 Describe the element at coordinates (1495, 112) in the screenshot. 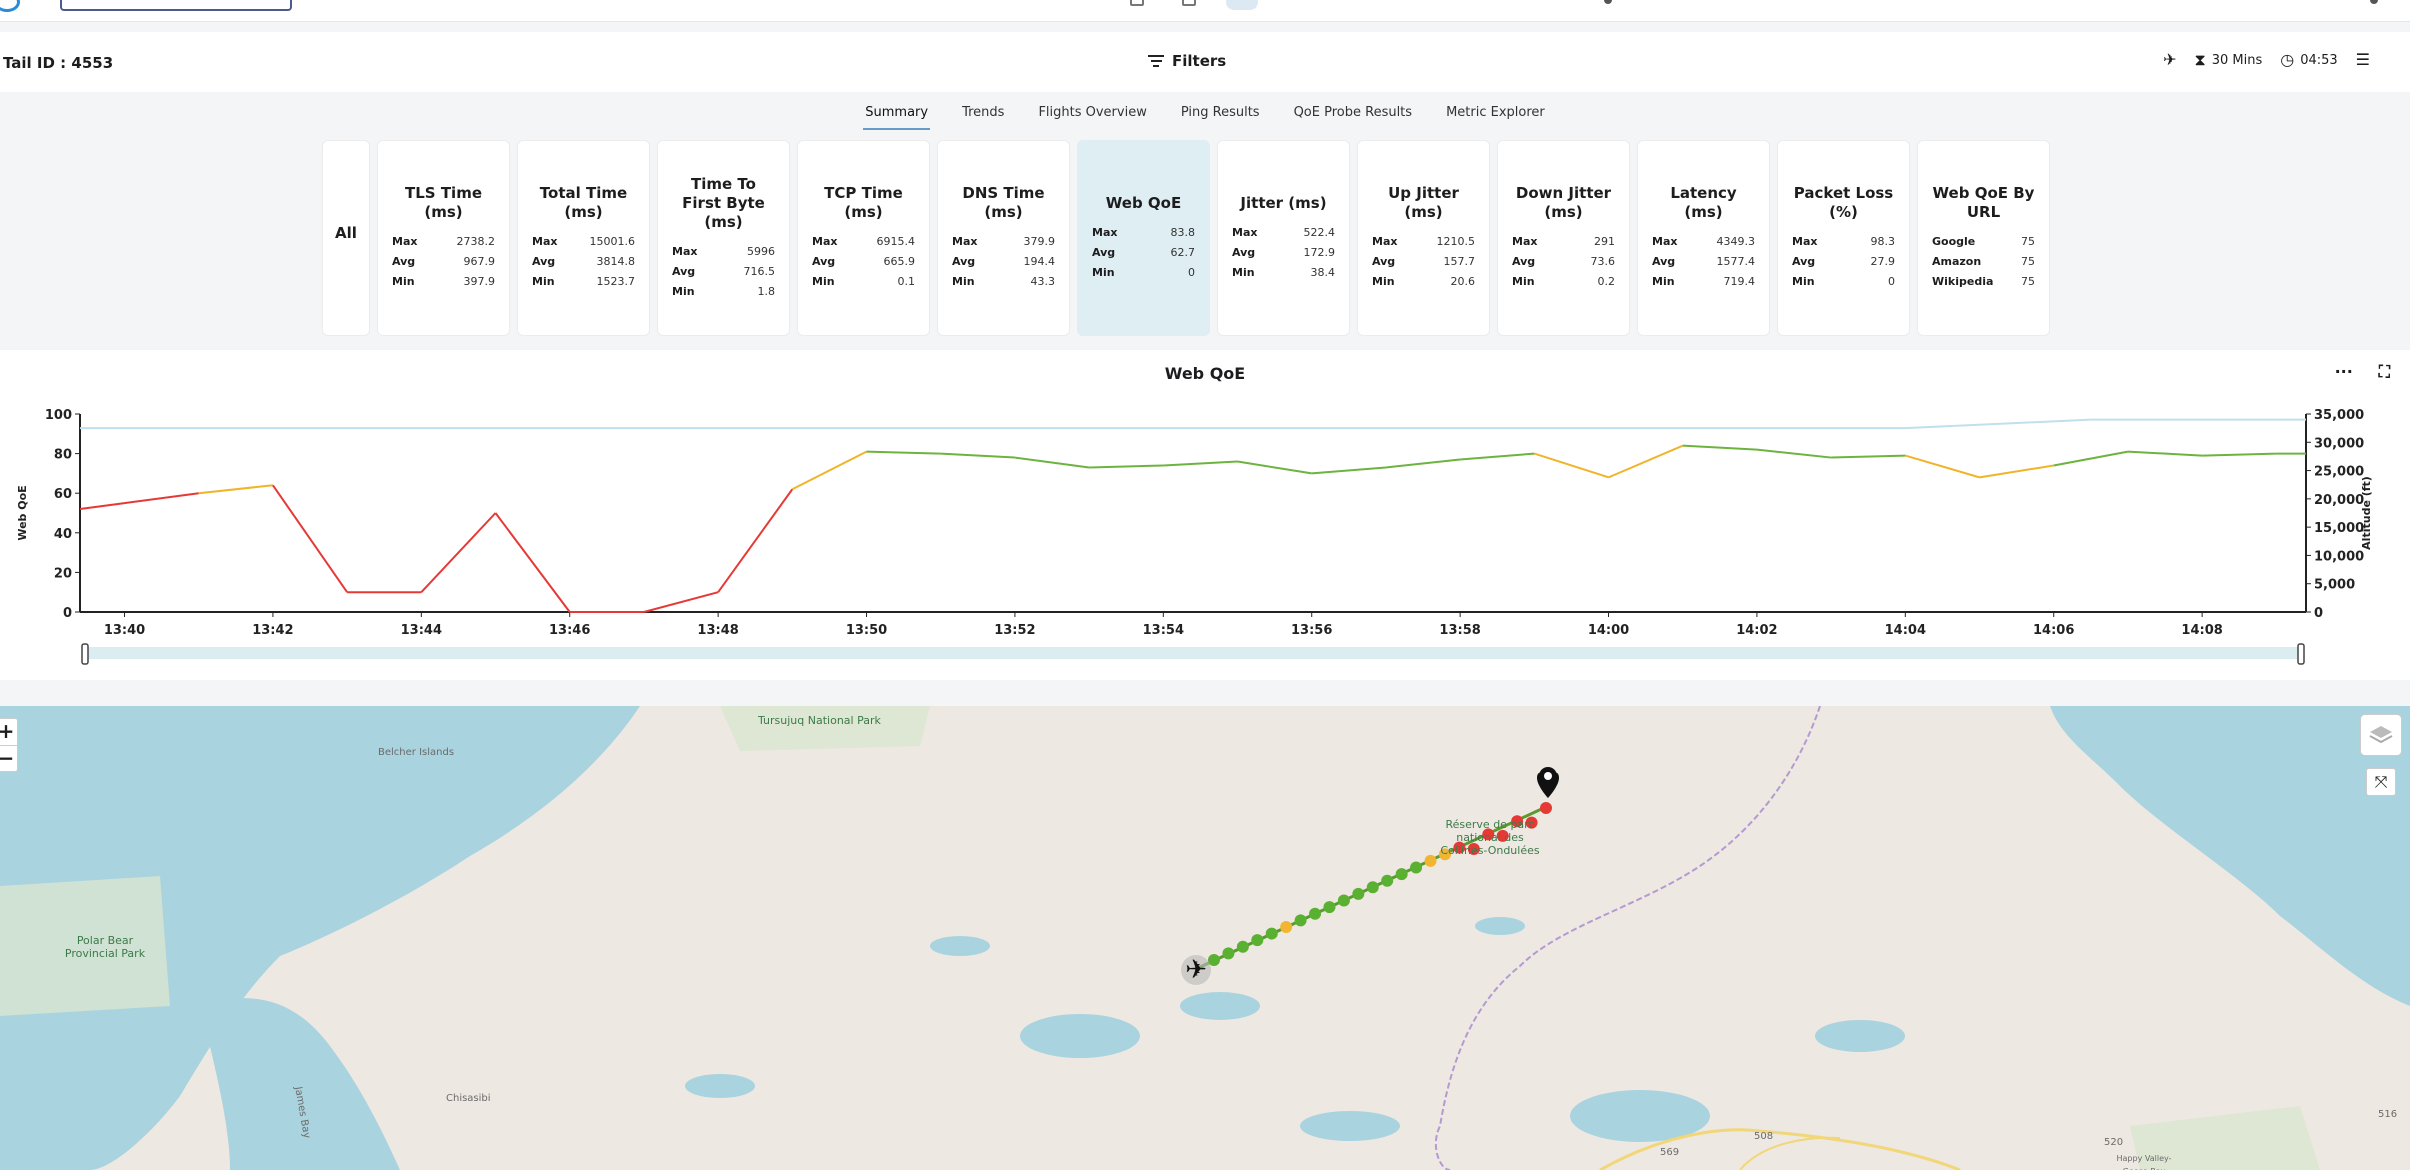

I see `tab-metric-explorer: Metric Explorer` at that location.